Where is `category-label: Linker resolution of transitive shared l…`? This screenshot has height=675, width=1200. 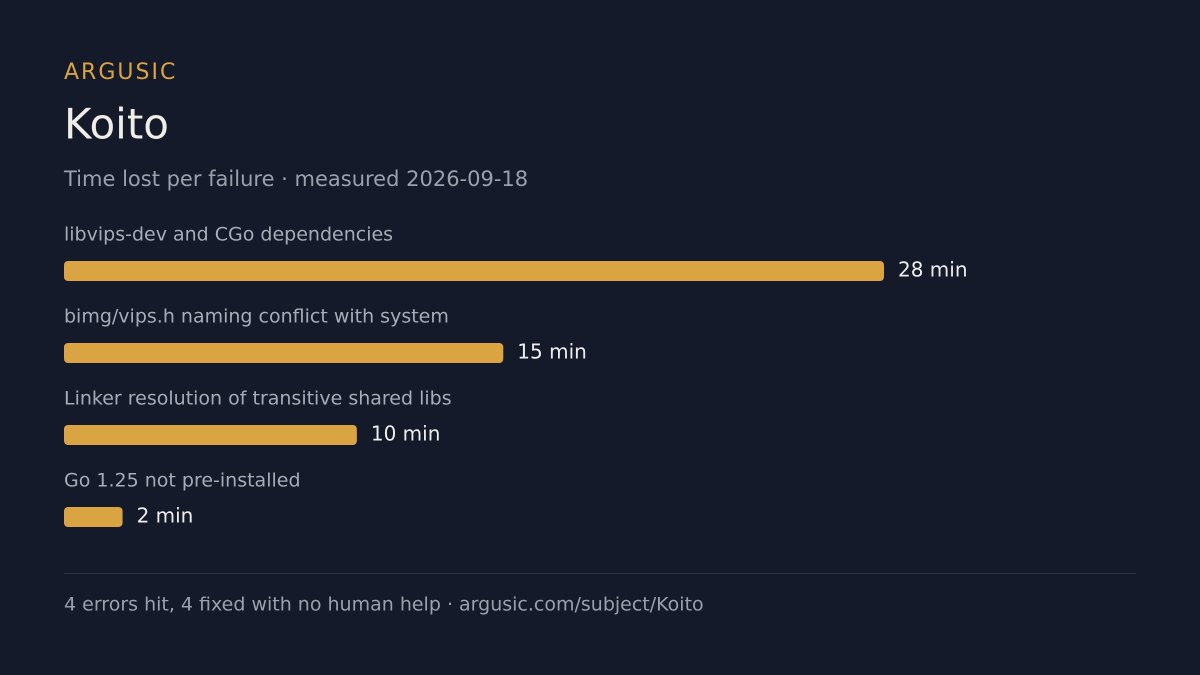 category-label: Linker resolution of transitive shared l… is located at coordinates (258, 399).